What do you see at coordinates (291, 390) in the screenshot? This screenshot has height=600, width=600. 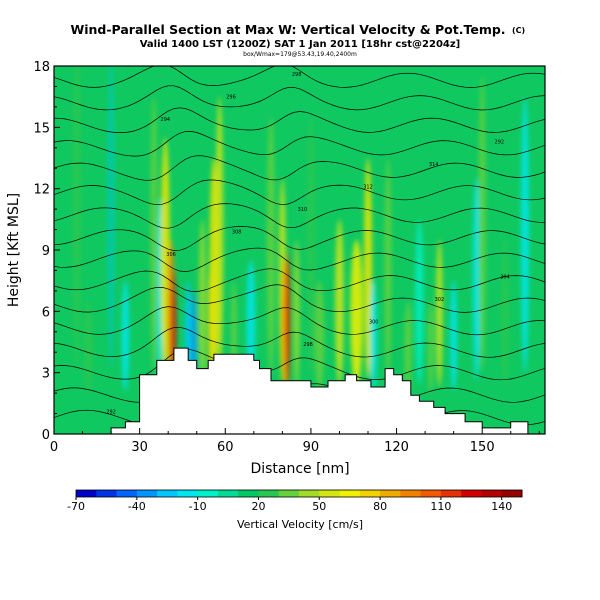 I see `terrain` at bounding box center [291, 390].